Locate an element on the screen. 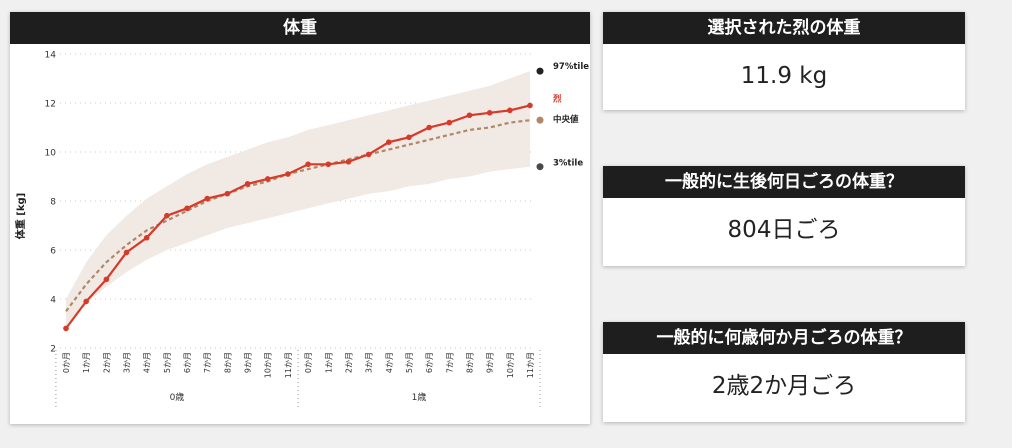 Image resolution: width=1012 pixels, height=448 pixels. typical-age-value: 2歳2か月ごろ is located at coordinates (784, 386).